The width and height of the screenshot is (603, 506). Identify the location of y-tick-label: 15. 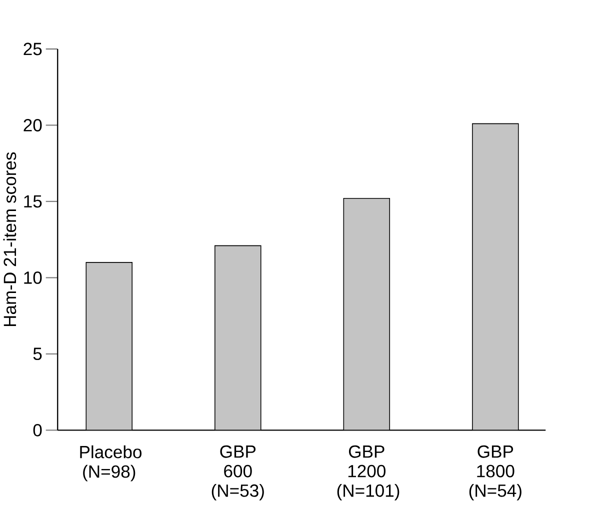
(33, 202).